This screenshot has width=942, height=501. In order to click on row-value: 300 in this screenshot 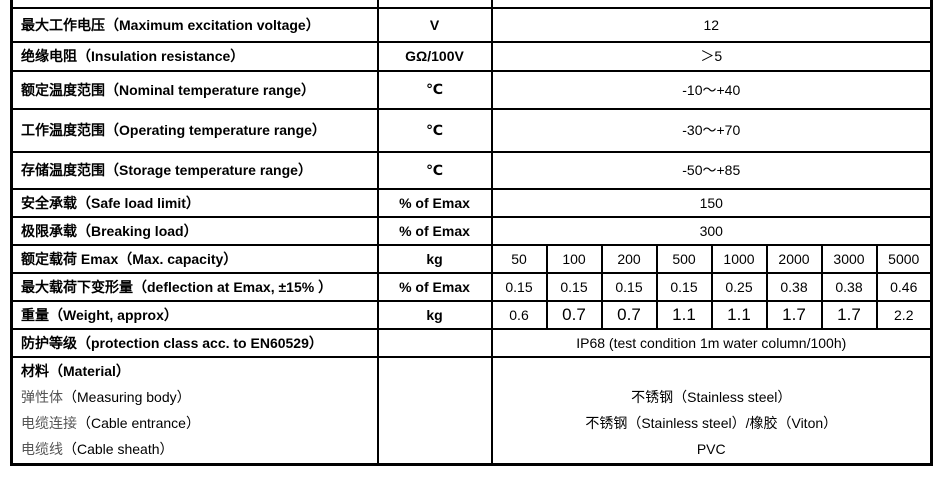, I will do `click(711, 230)`.